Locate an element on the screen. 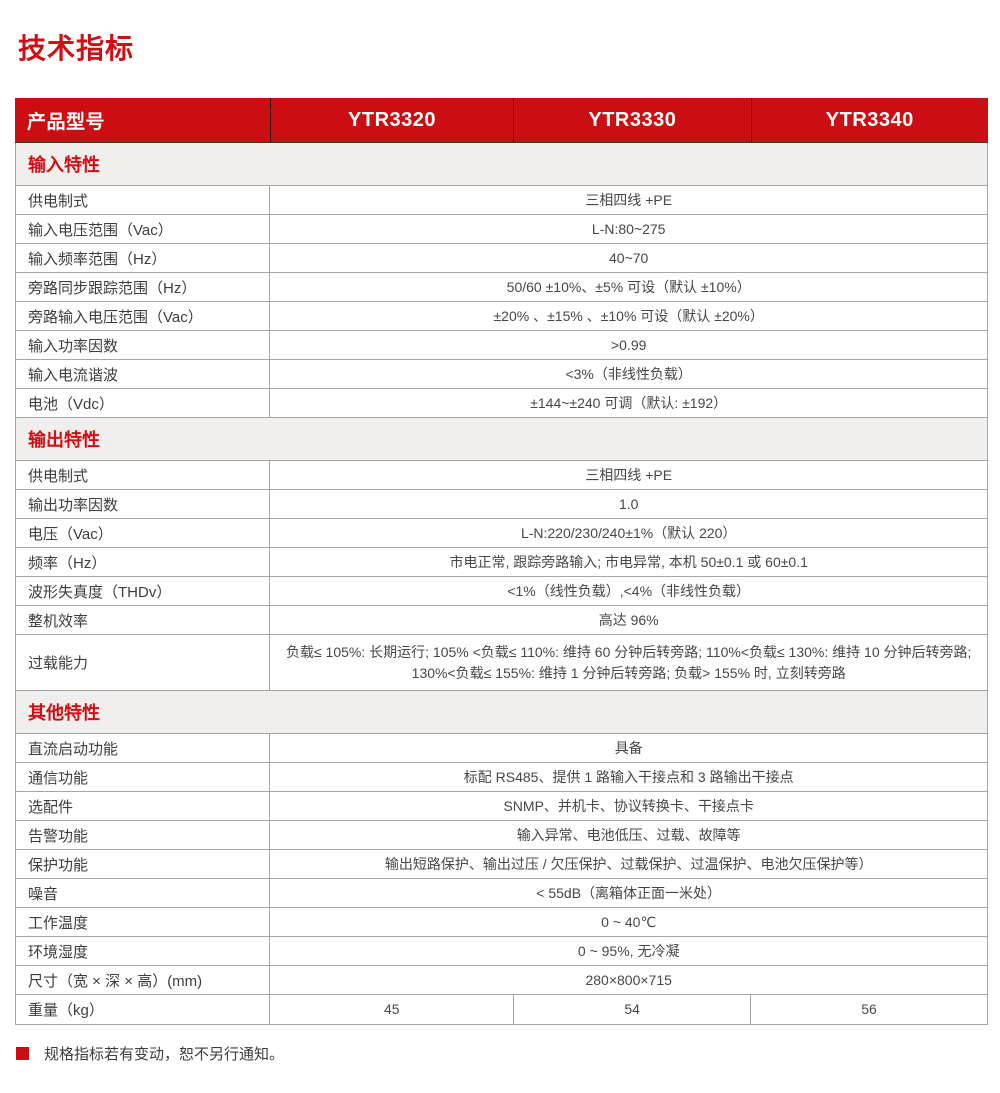 This screenshot has width=1000, height=1093. row-value: 具备 is located at coordinates (628, 747).